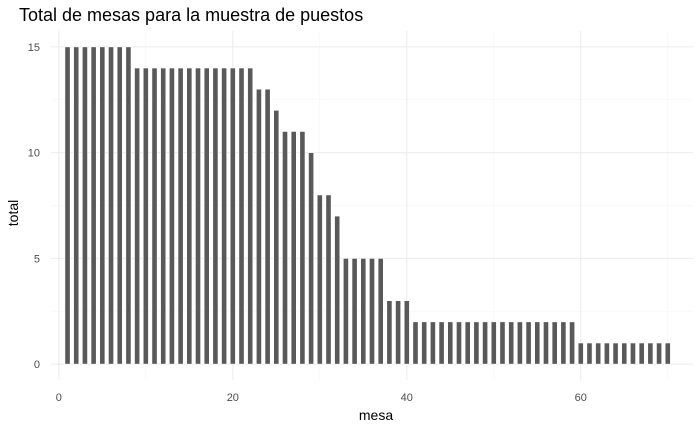 Image resolution: width=700 pixels, height=432 pixels. Describe the element at coordinates (581, 398) in the screenshot. I see `x-tick-label: 60` at that location.